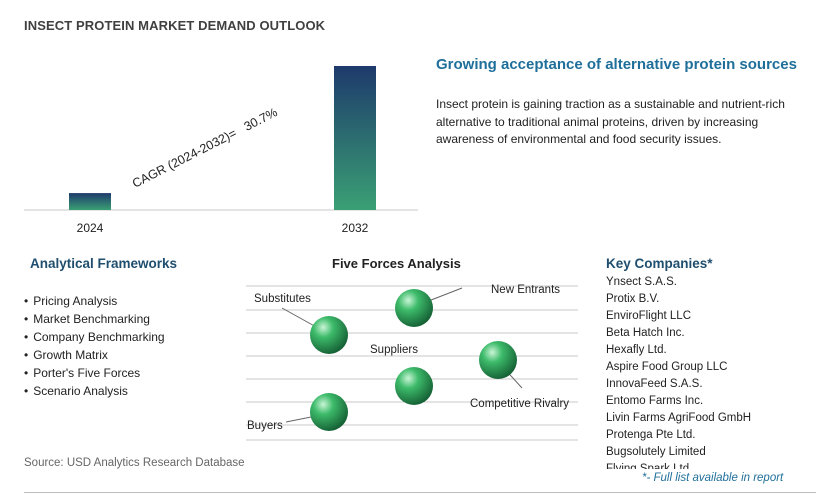 This screenshot has height=497, width=832. Describe the element at coordinates (679, 418) in the screenshot. I see `company-item: Livin Farms AgriFood GmbH` at that location.